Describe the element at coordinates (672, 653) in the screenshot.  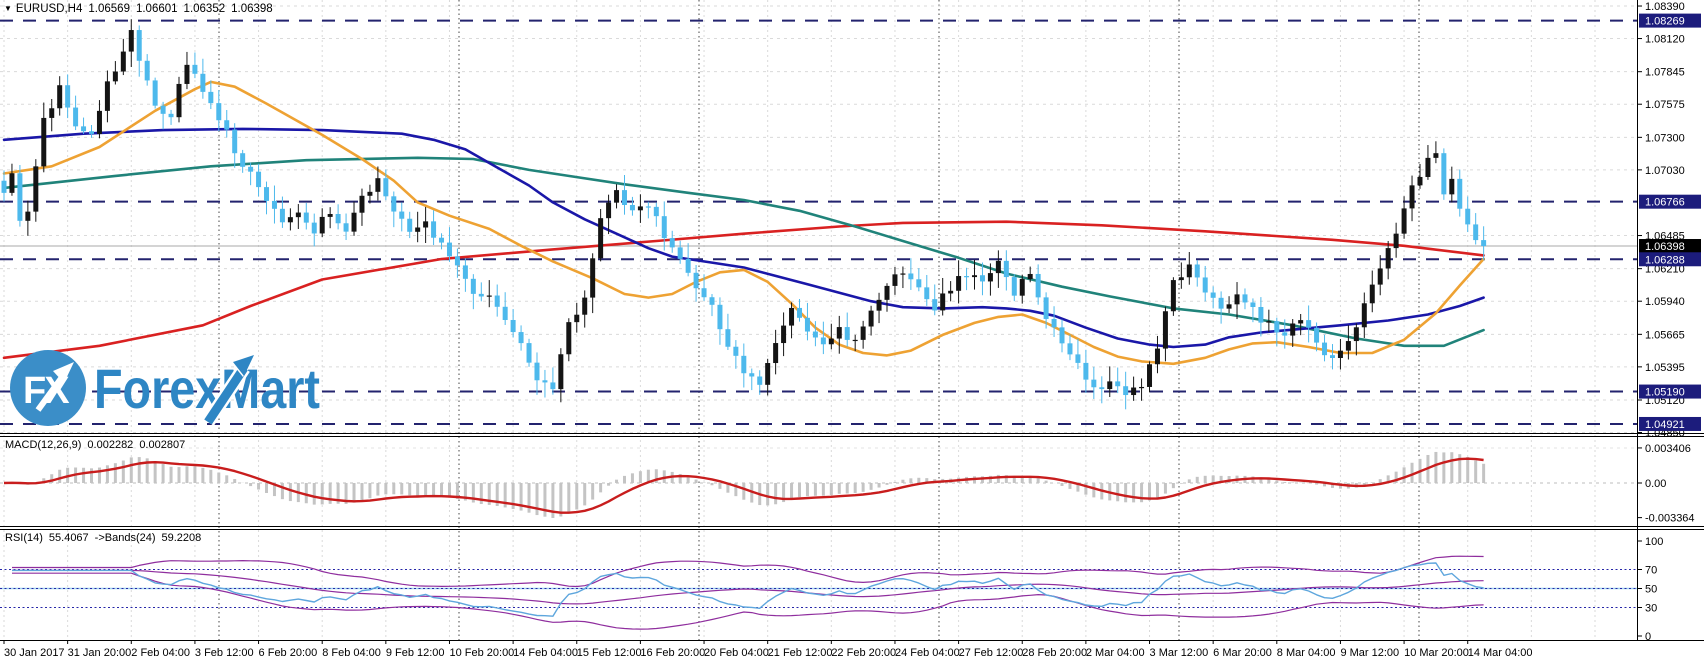
I see `svg-text: 16 Feb 20:00` at that location.